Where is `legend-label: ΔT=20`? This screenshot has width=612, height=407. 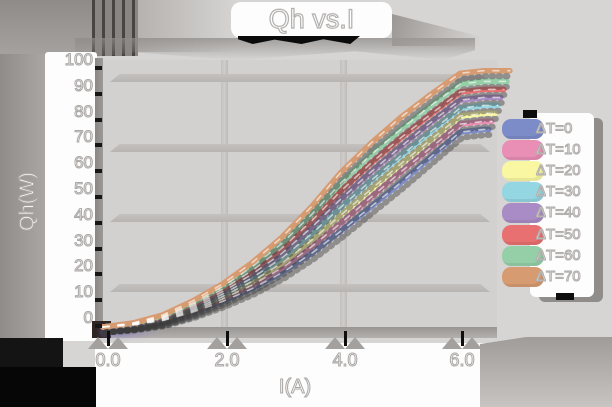
legend-label: ΔT=20 is located at coordinates (559, 171).